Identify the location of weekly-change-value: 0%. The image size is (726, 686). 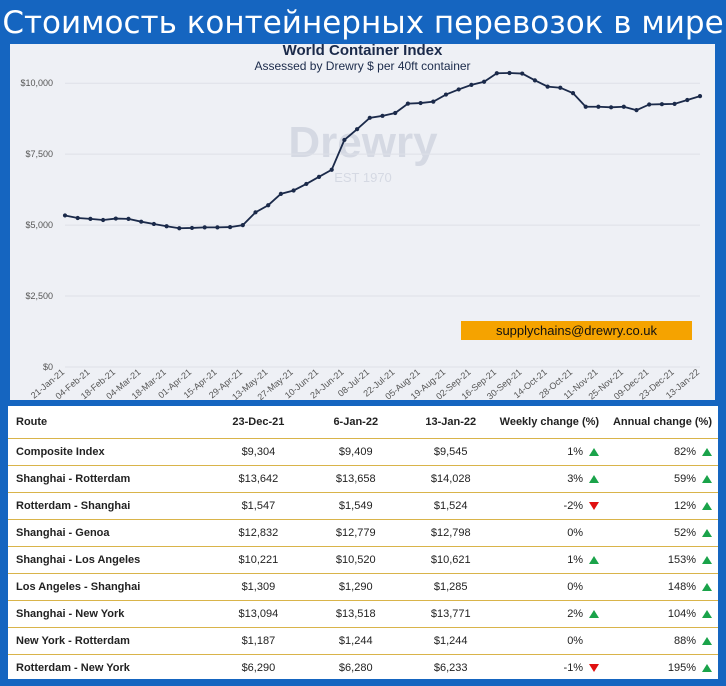
(575, 587).